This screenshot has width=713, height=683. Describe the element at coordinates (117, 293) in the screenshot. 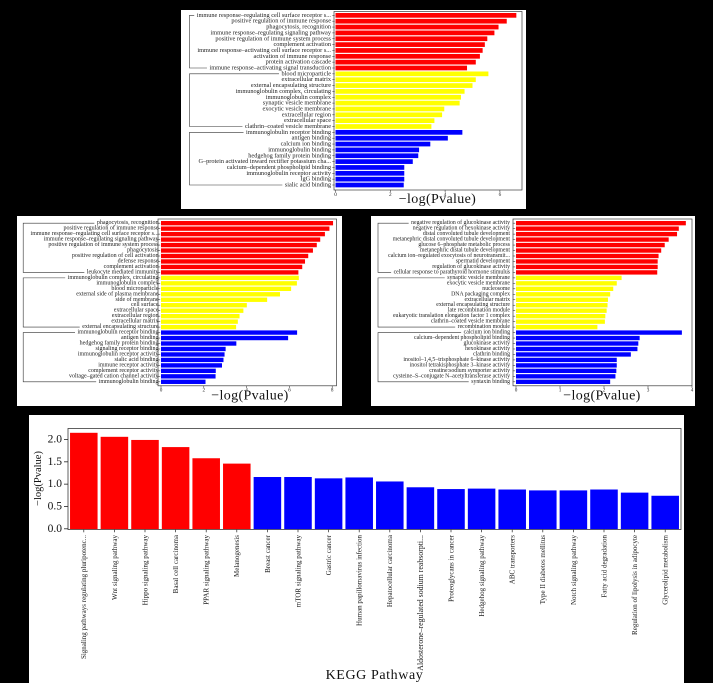

I see `svg-text:external side of plasma membra: external side of plasma membrane` at that location.